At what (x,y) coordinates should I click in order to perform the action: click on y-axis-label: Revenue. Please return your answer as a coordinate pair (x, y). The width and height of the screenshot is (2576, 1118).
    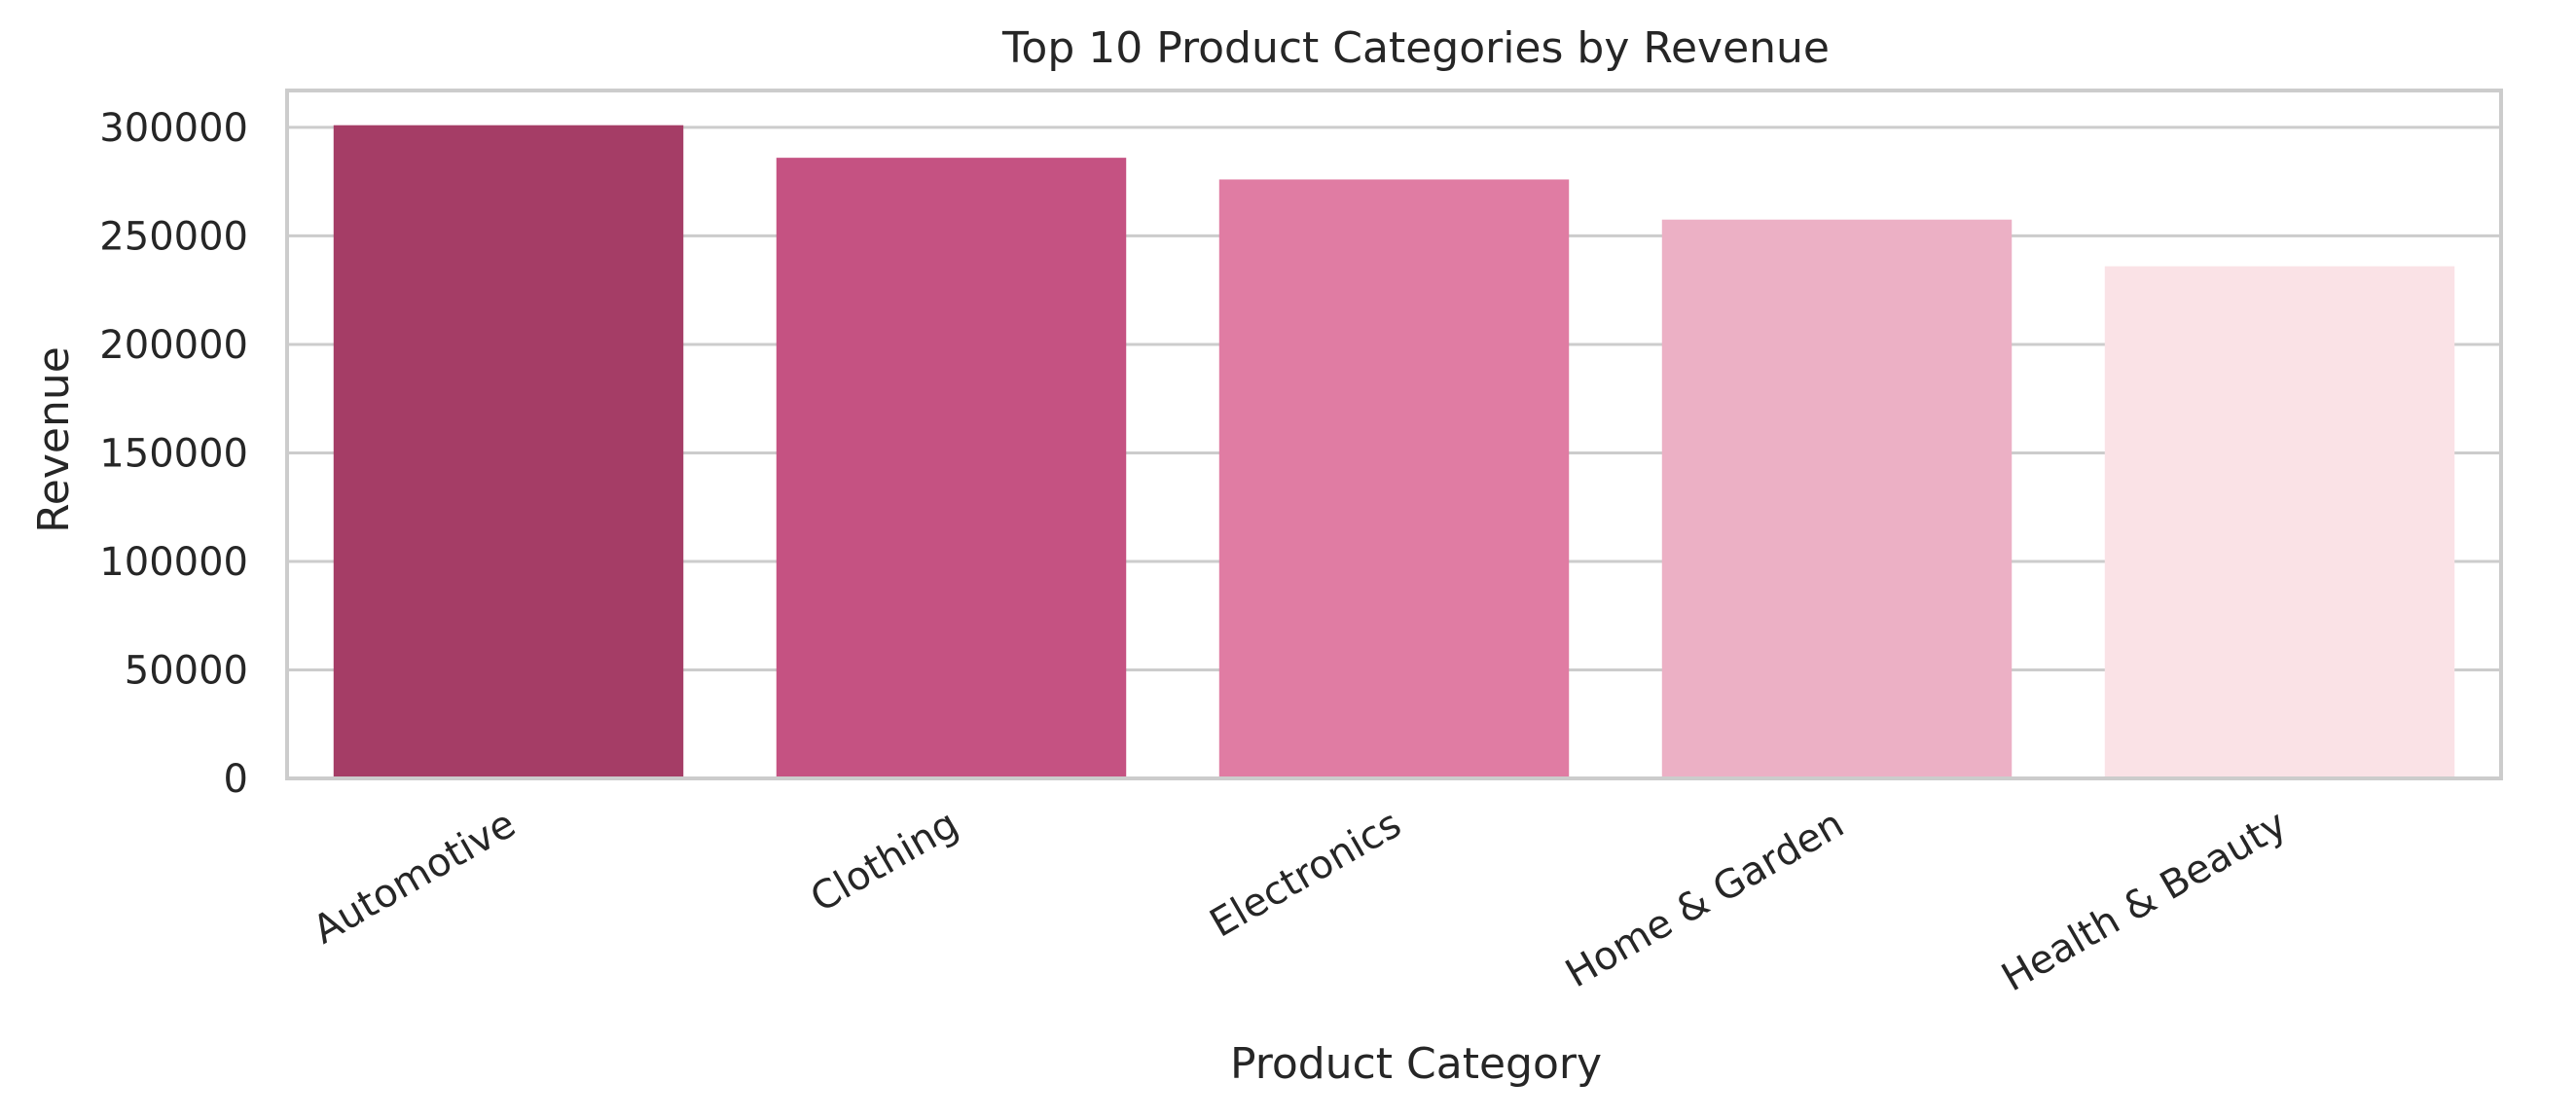
    Looking at the image, I should click on (54, 439).